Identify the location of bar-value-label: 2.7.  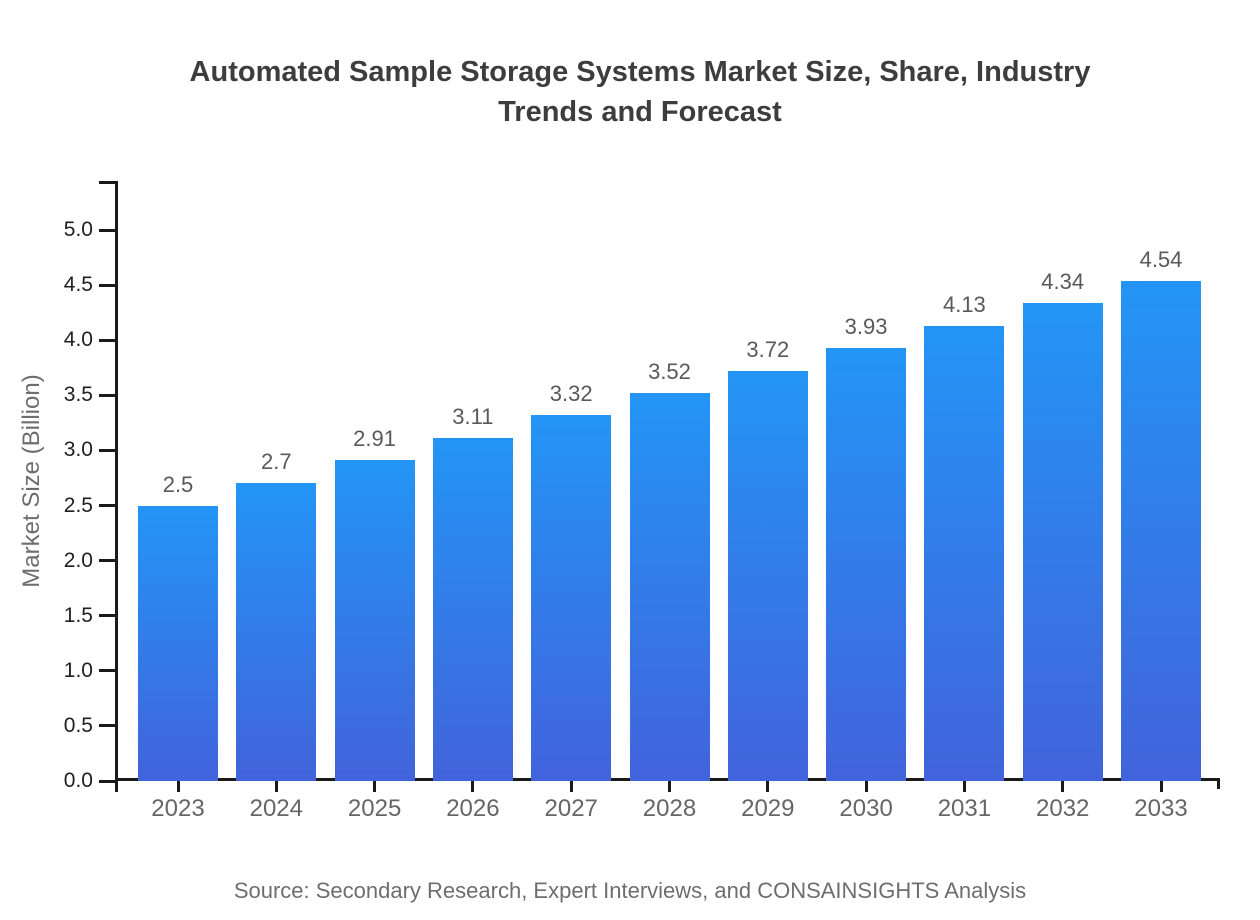
(276, 462).